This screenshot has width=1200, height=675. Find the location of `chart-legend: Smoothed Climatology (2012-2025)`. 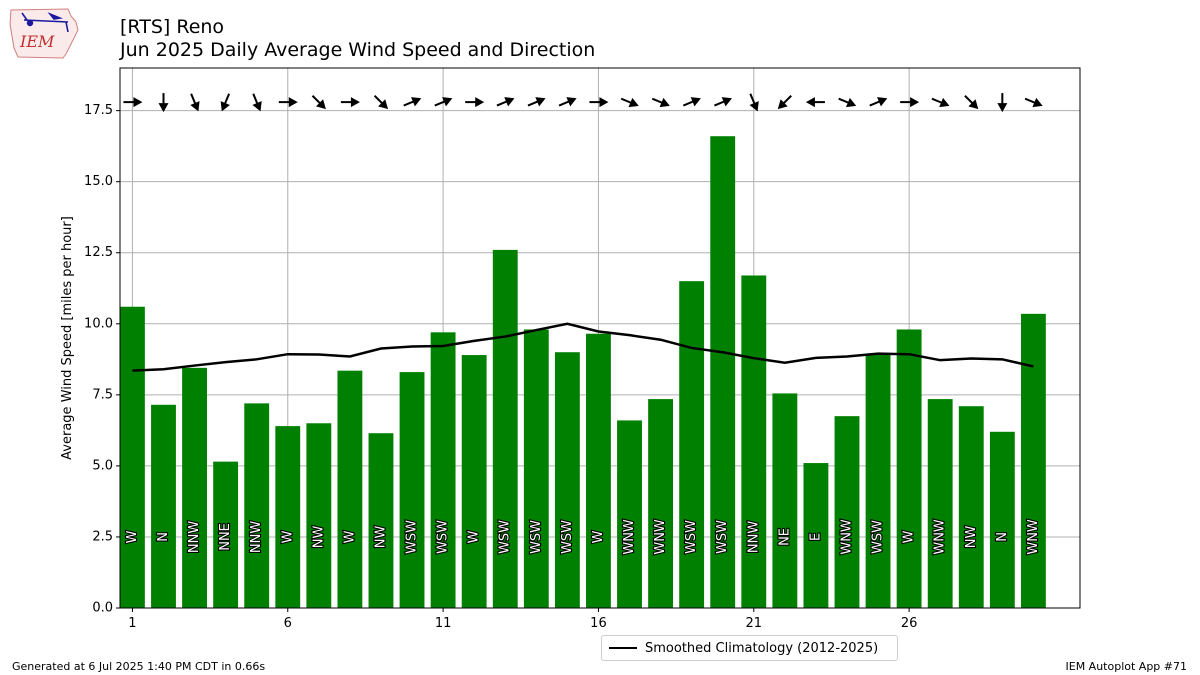

chart-legend: Smoothed Climatology (2012-2025) is located at coordinates (749, 648).